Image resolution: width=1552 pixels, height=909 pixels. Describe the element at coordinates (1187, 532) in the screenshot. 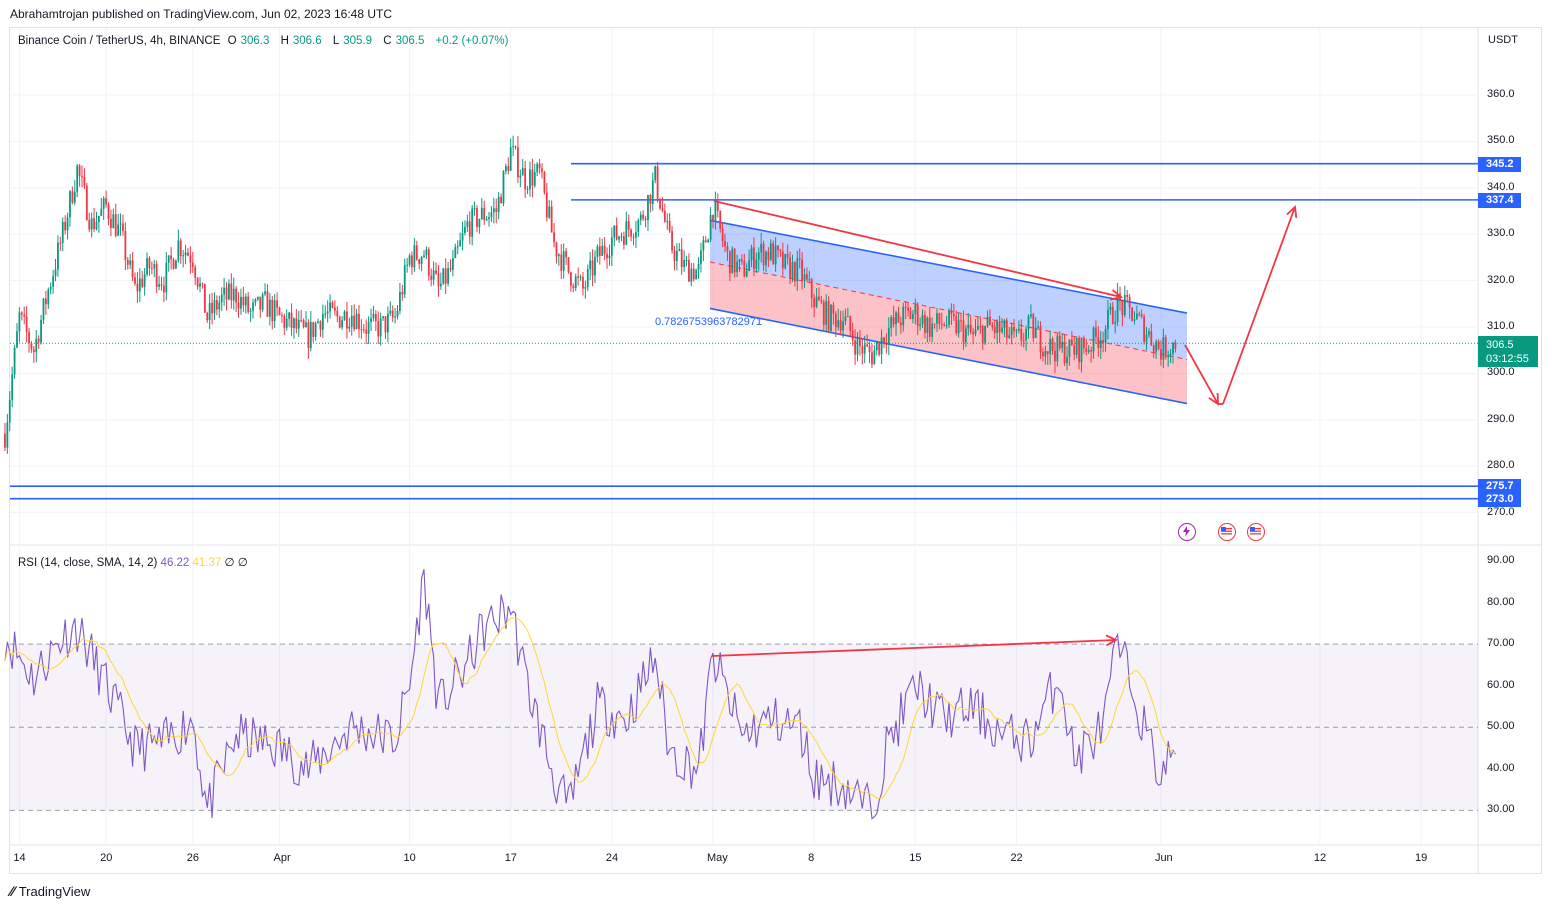

I see `lightning-event-icon` at that location.